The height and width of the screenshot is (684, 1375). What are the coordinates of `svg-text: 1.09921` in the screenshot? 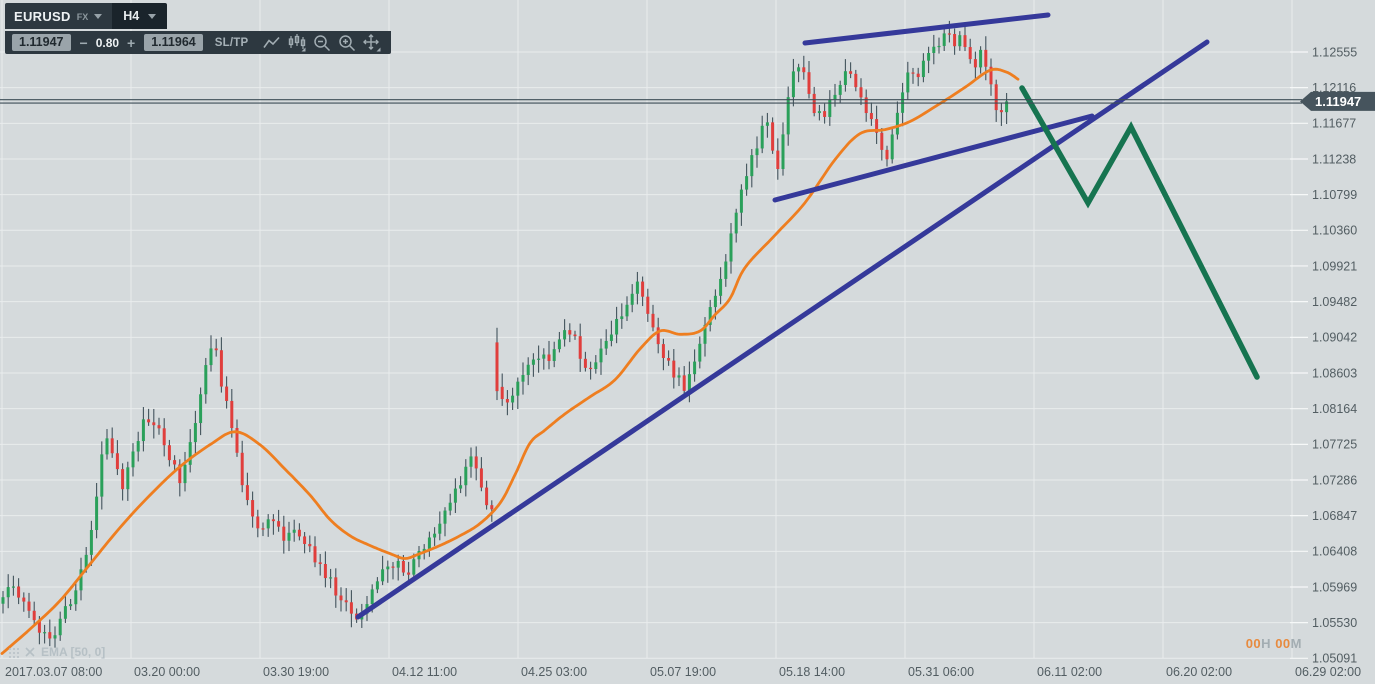 It's located at (1334, 266).